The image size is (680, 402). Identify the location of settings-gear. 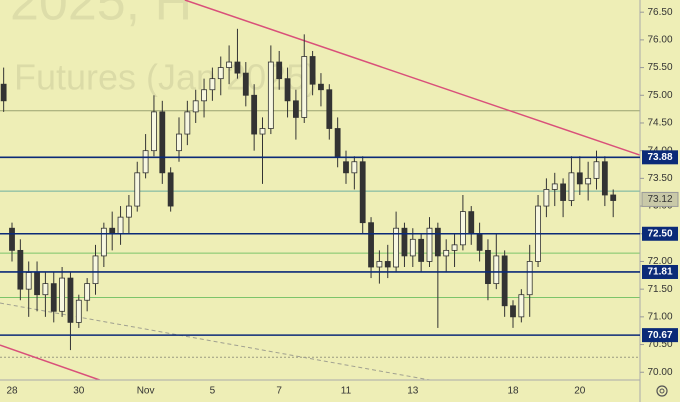
(662, 391).